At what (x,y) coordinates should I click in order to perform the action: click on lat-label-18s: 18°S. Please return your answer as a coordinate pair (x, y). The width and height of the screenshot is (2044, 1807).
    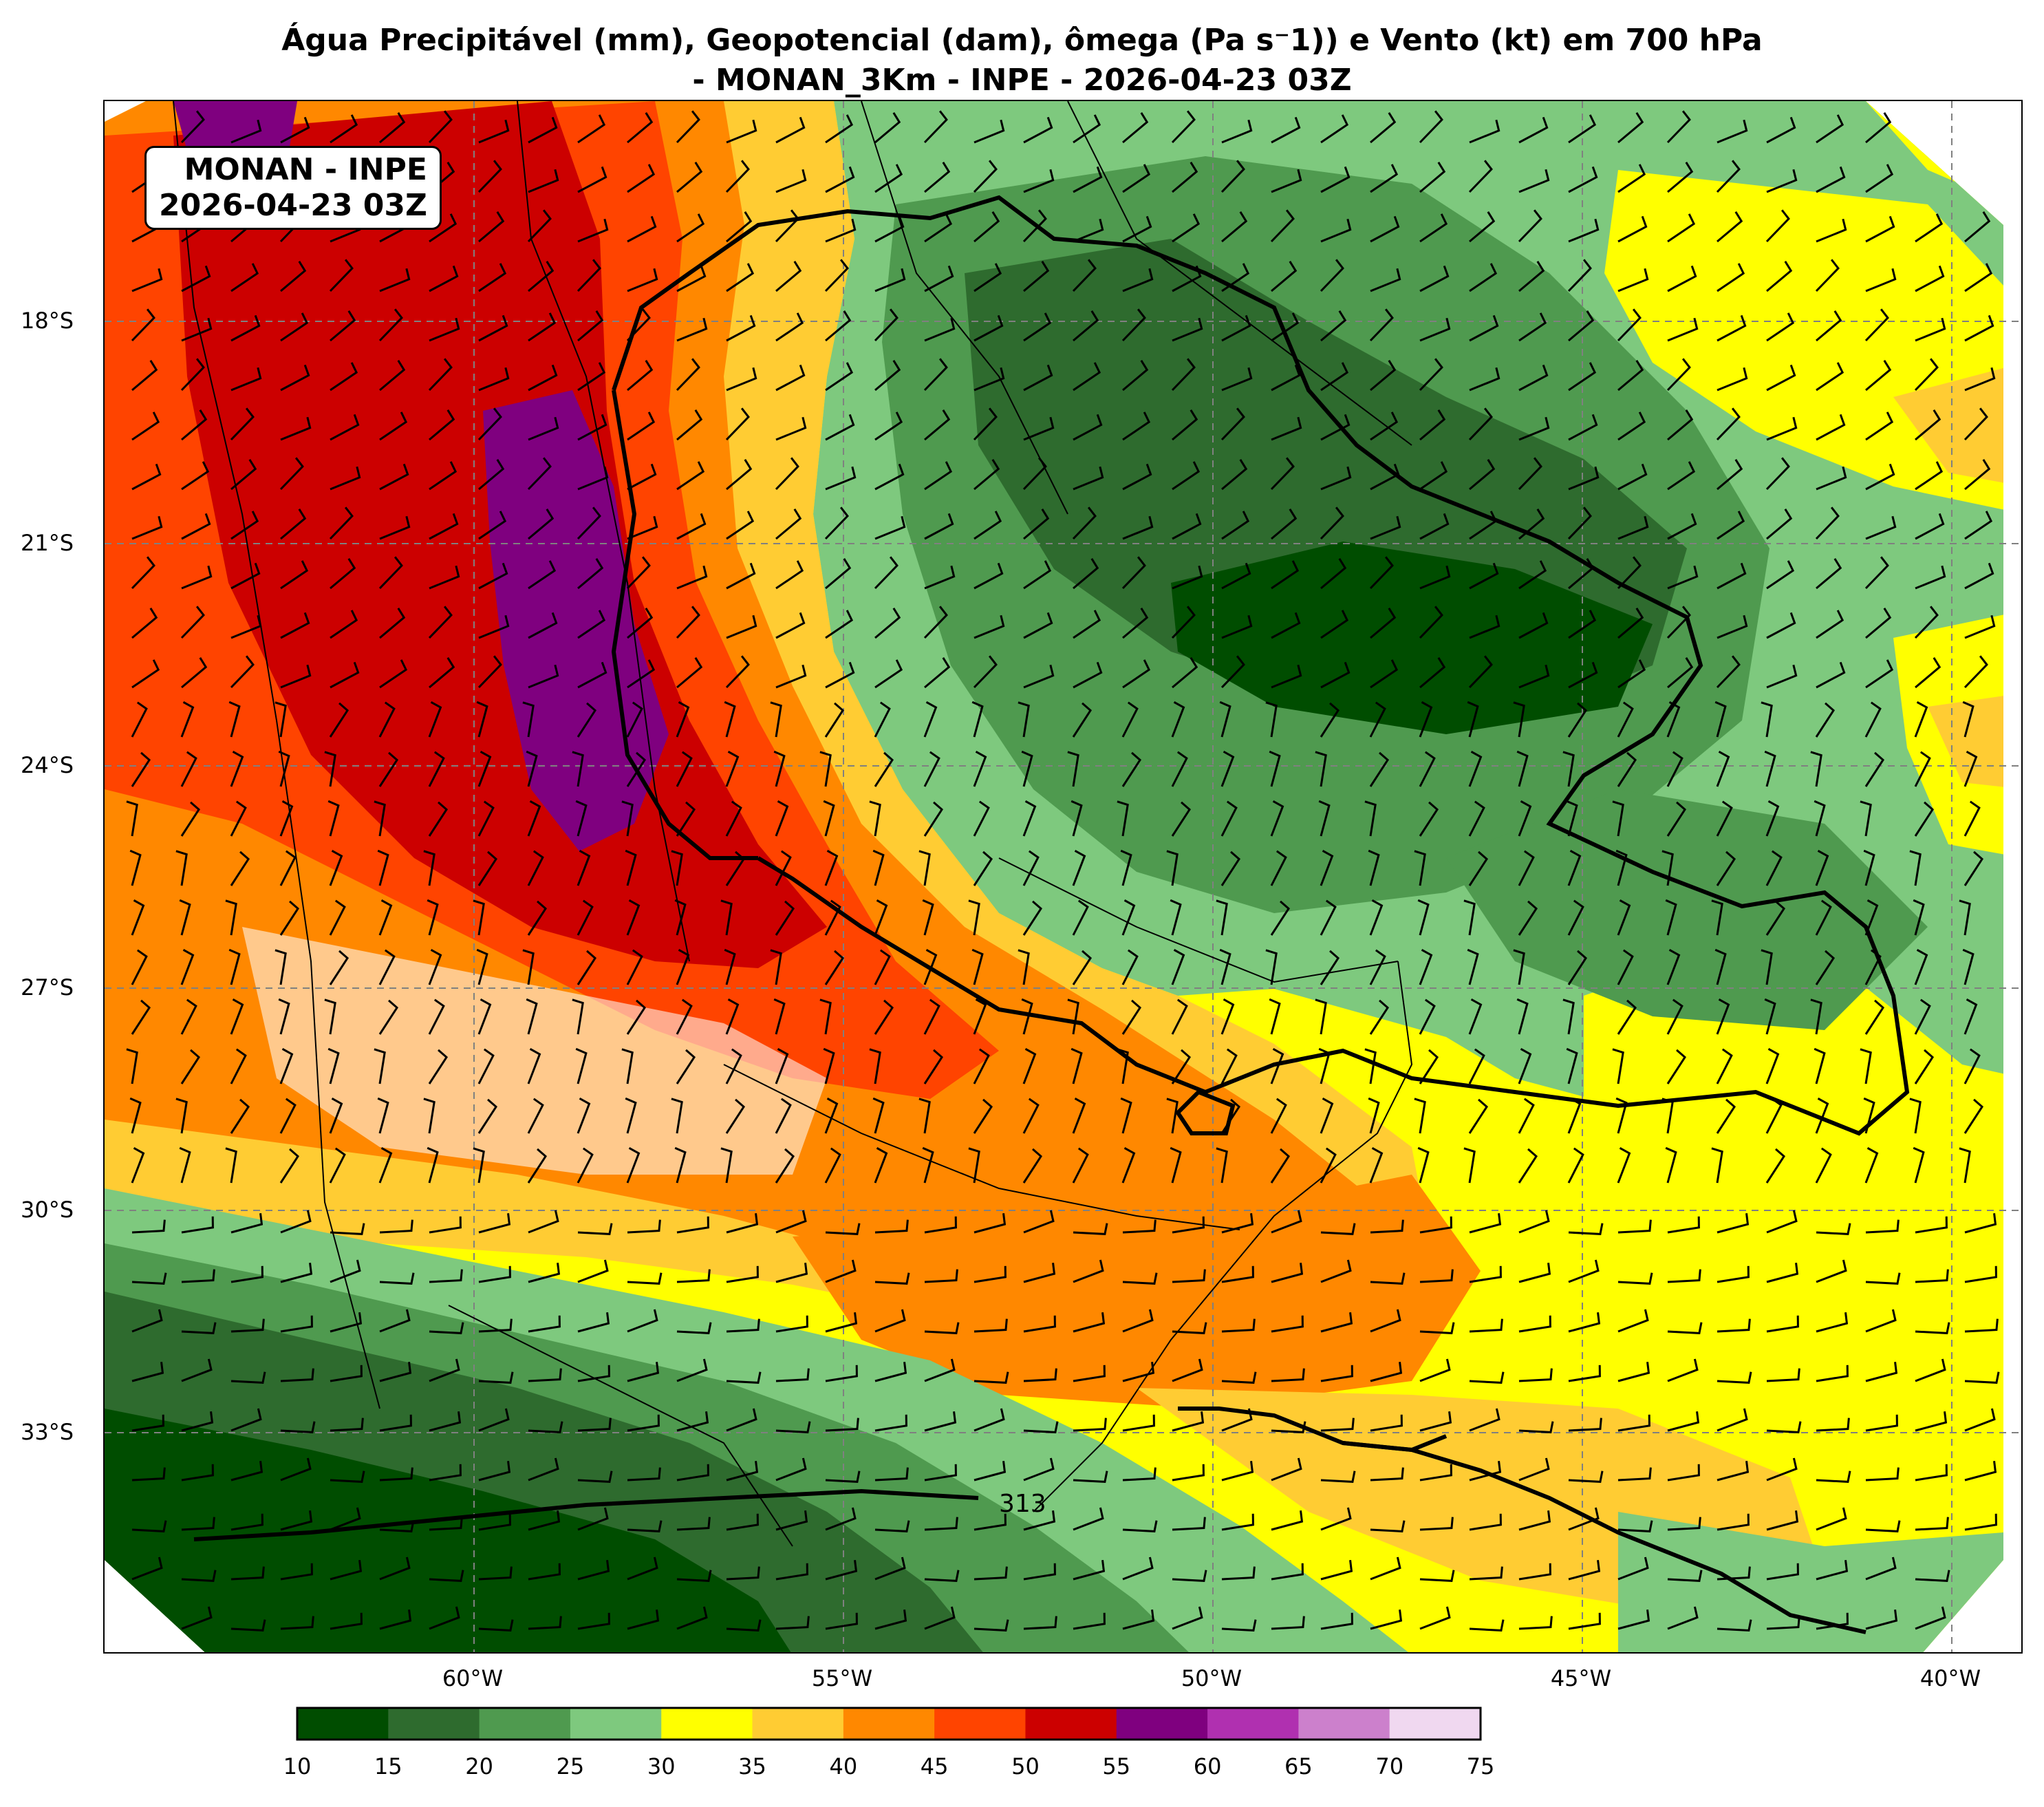
    Looking at the image, I should click on (47, 321).